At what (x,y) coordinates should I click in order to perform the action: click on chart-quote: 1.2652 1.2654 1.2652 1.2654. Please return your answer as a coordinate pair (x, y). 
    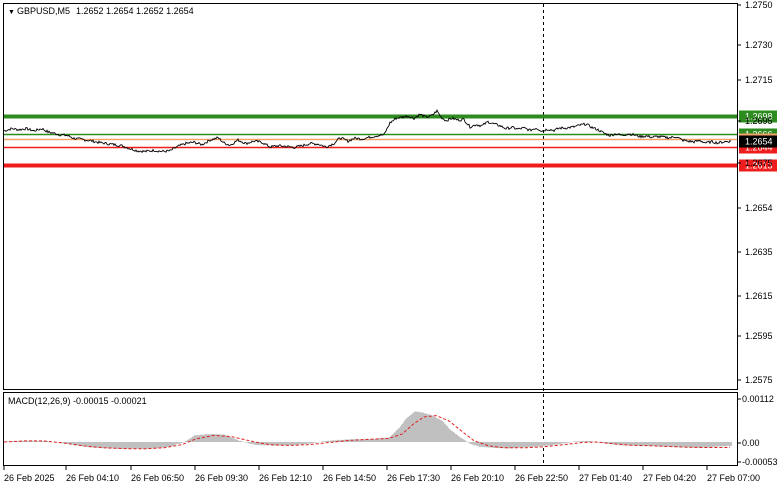
    Looking at the image, I should click on (135, 11).